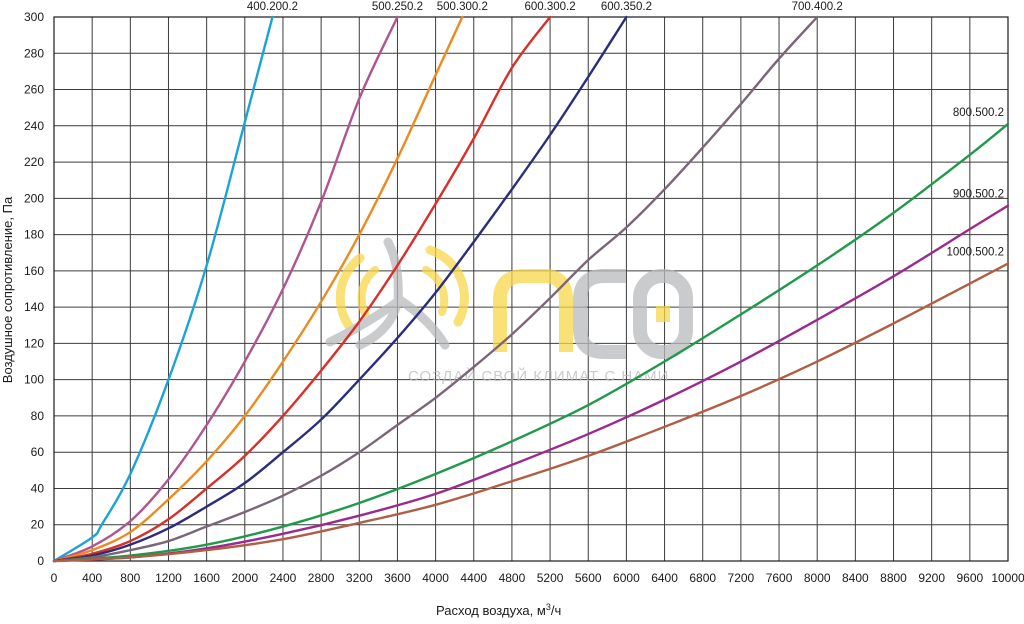 The height and width of the screenshot is (624, 1024). I want to click on series-label-700-400-2: 700.400.2, so click(817, 7).